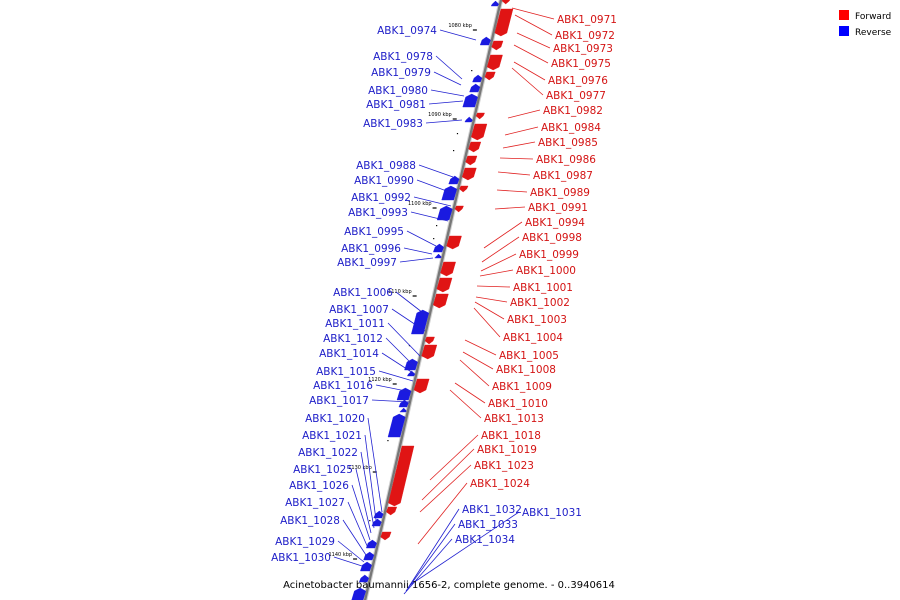 This screenshot has width=900, height=600. What do you see at coordinates (540, 303) in the screenshot?
I see `forward-gene-label: ABK1_1002` at bounding box center [540, 303].